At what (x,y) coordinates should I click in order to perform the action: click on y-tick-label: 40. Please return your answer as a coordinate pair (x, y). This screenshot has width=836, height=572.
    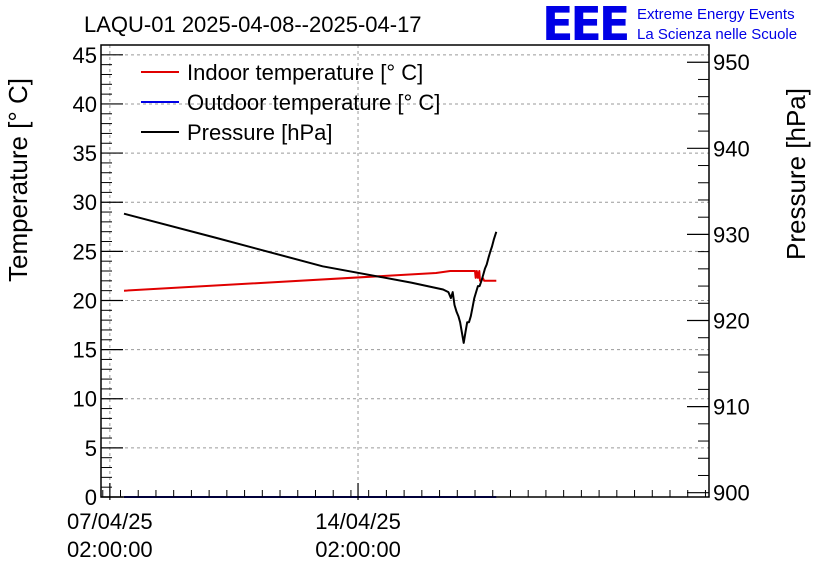
    Looking at the image, I should click on (85, 104).